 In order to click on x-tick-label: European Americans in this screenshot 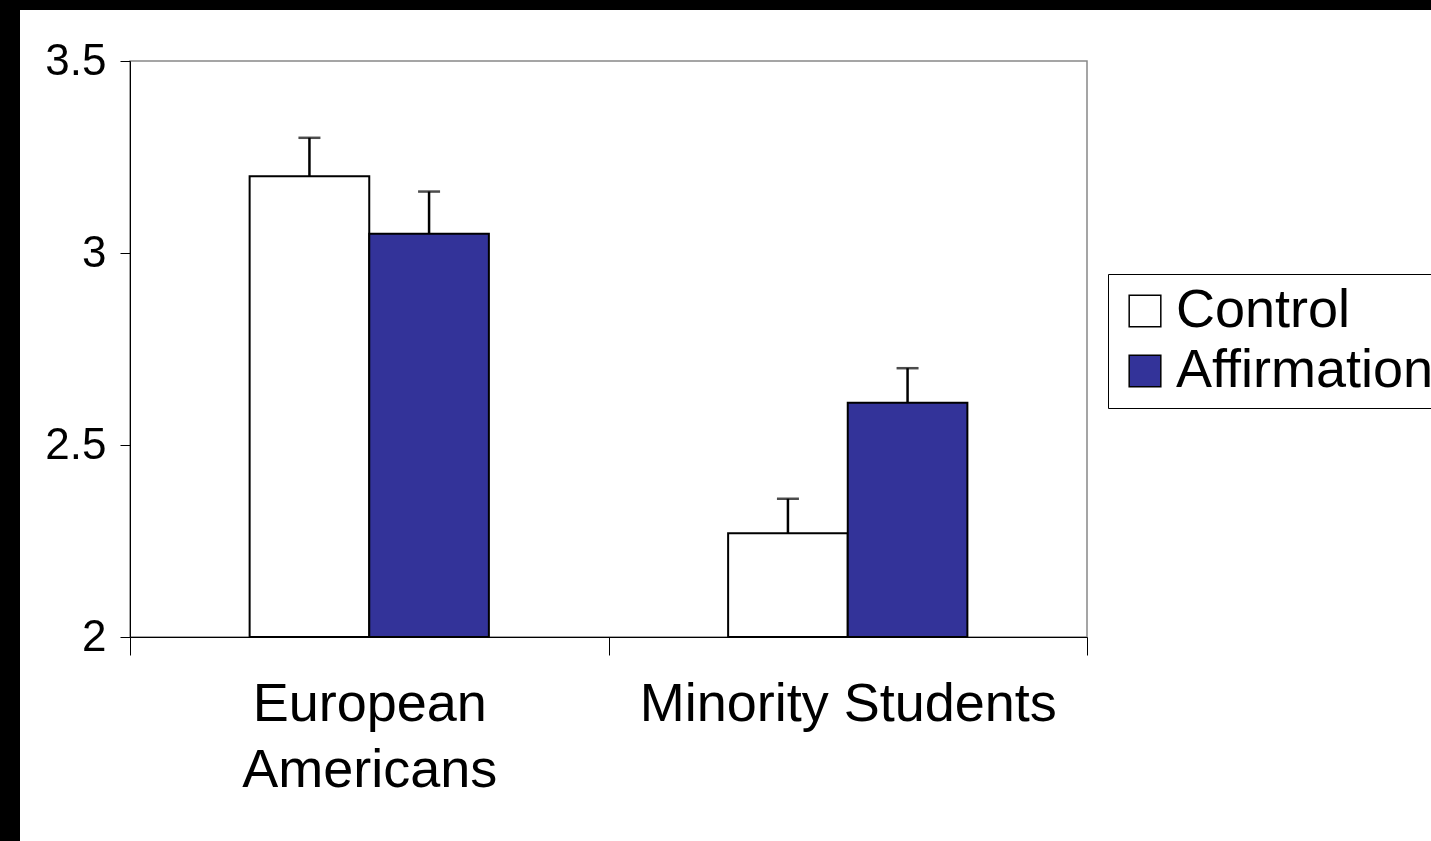, I will do `click(370, 734)`.